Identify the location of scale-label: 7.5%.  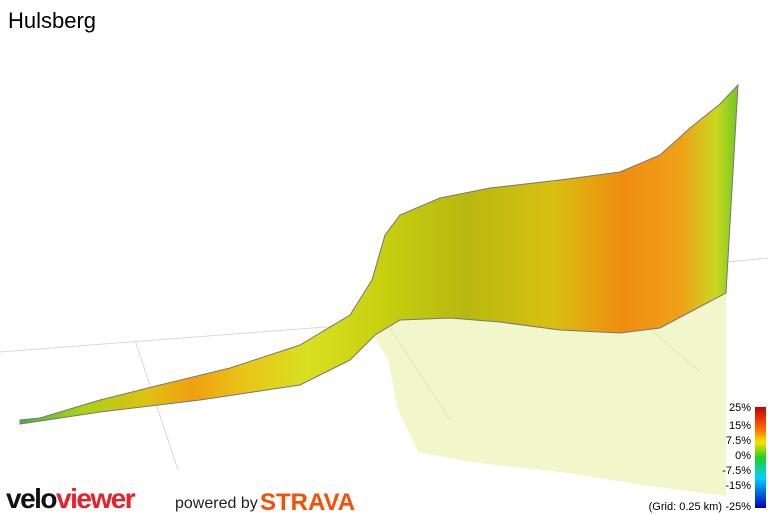
(738, 441).